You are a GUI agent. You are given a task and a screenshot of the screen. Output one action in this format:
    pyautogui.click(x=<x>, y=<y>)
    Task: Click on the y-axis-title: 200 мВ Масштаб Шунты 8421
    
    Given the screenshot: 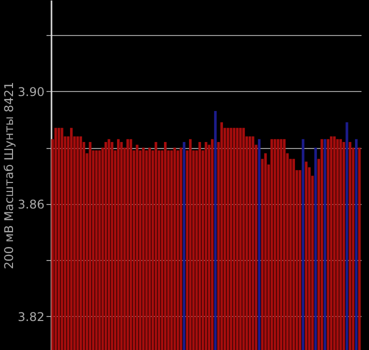 What is the action you would take?
    pyautogui.click(x=9, y=176)
    